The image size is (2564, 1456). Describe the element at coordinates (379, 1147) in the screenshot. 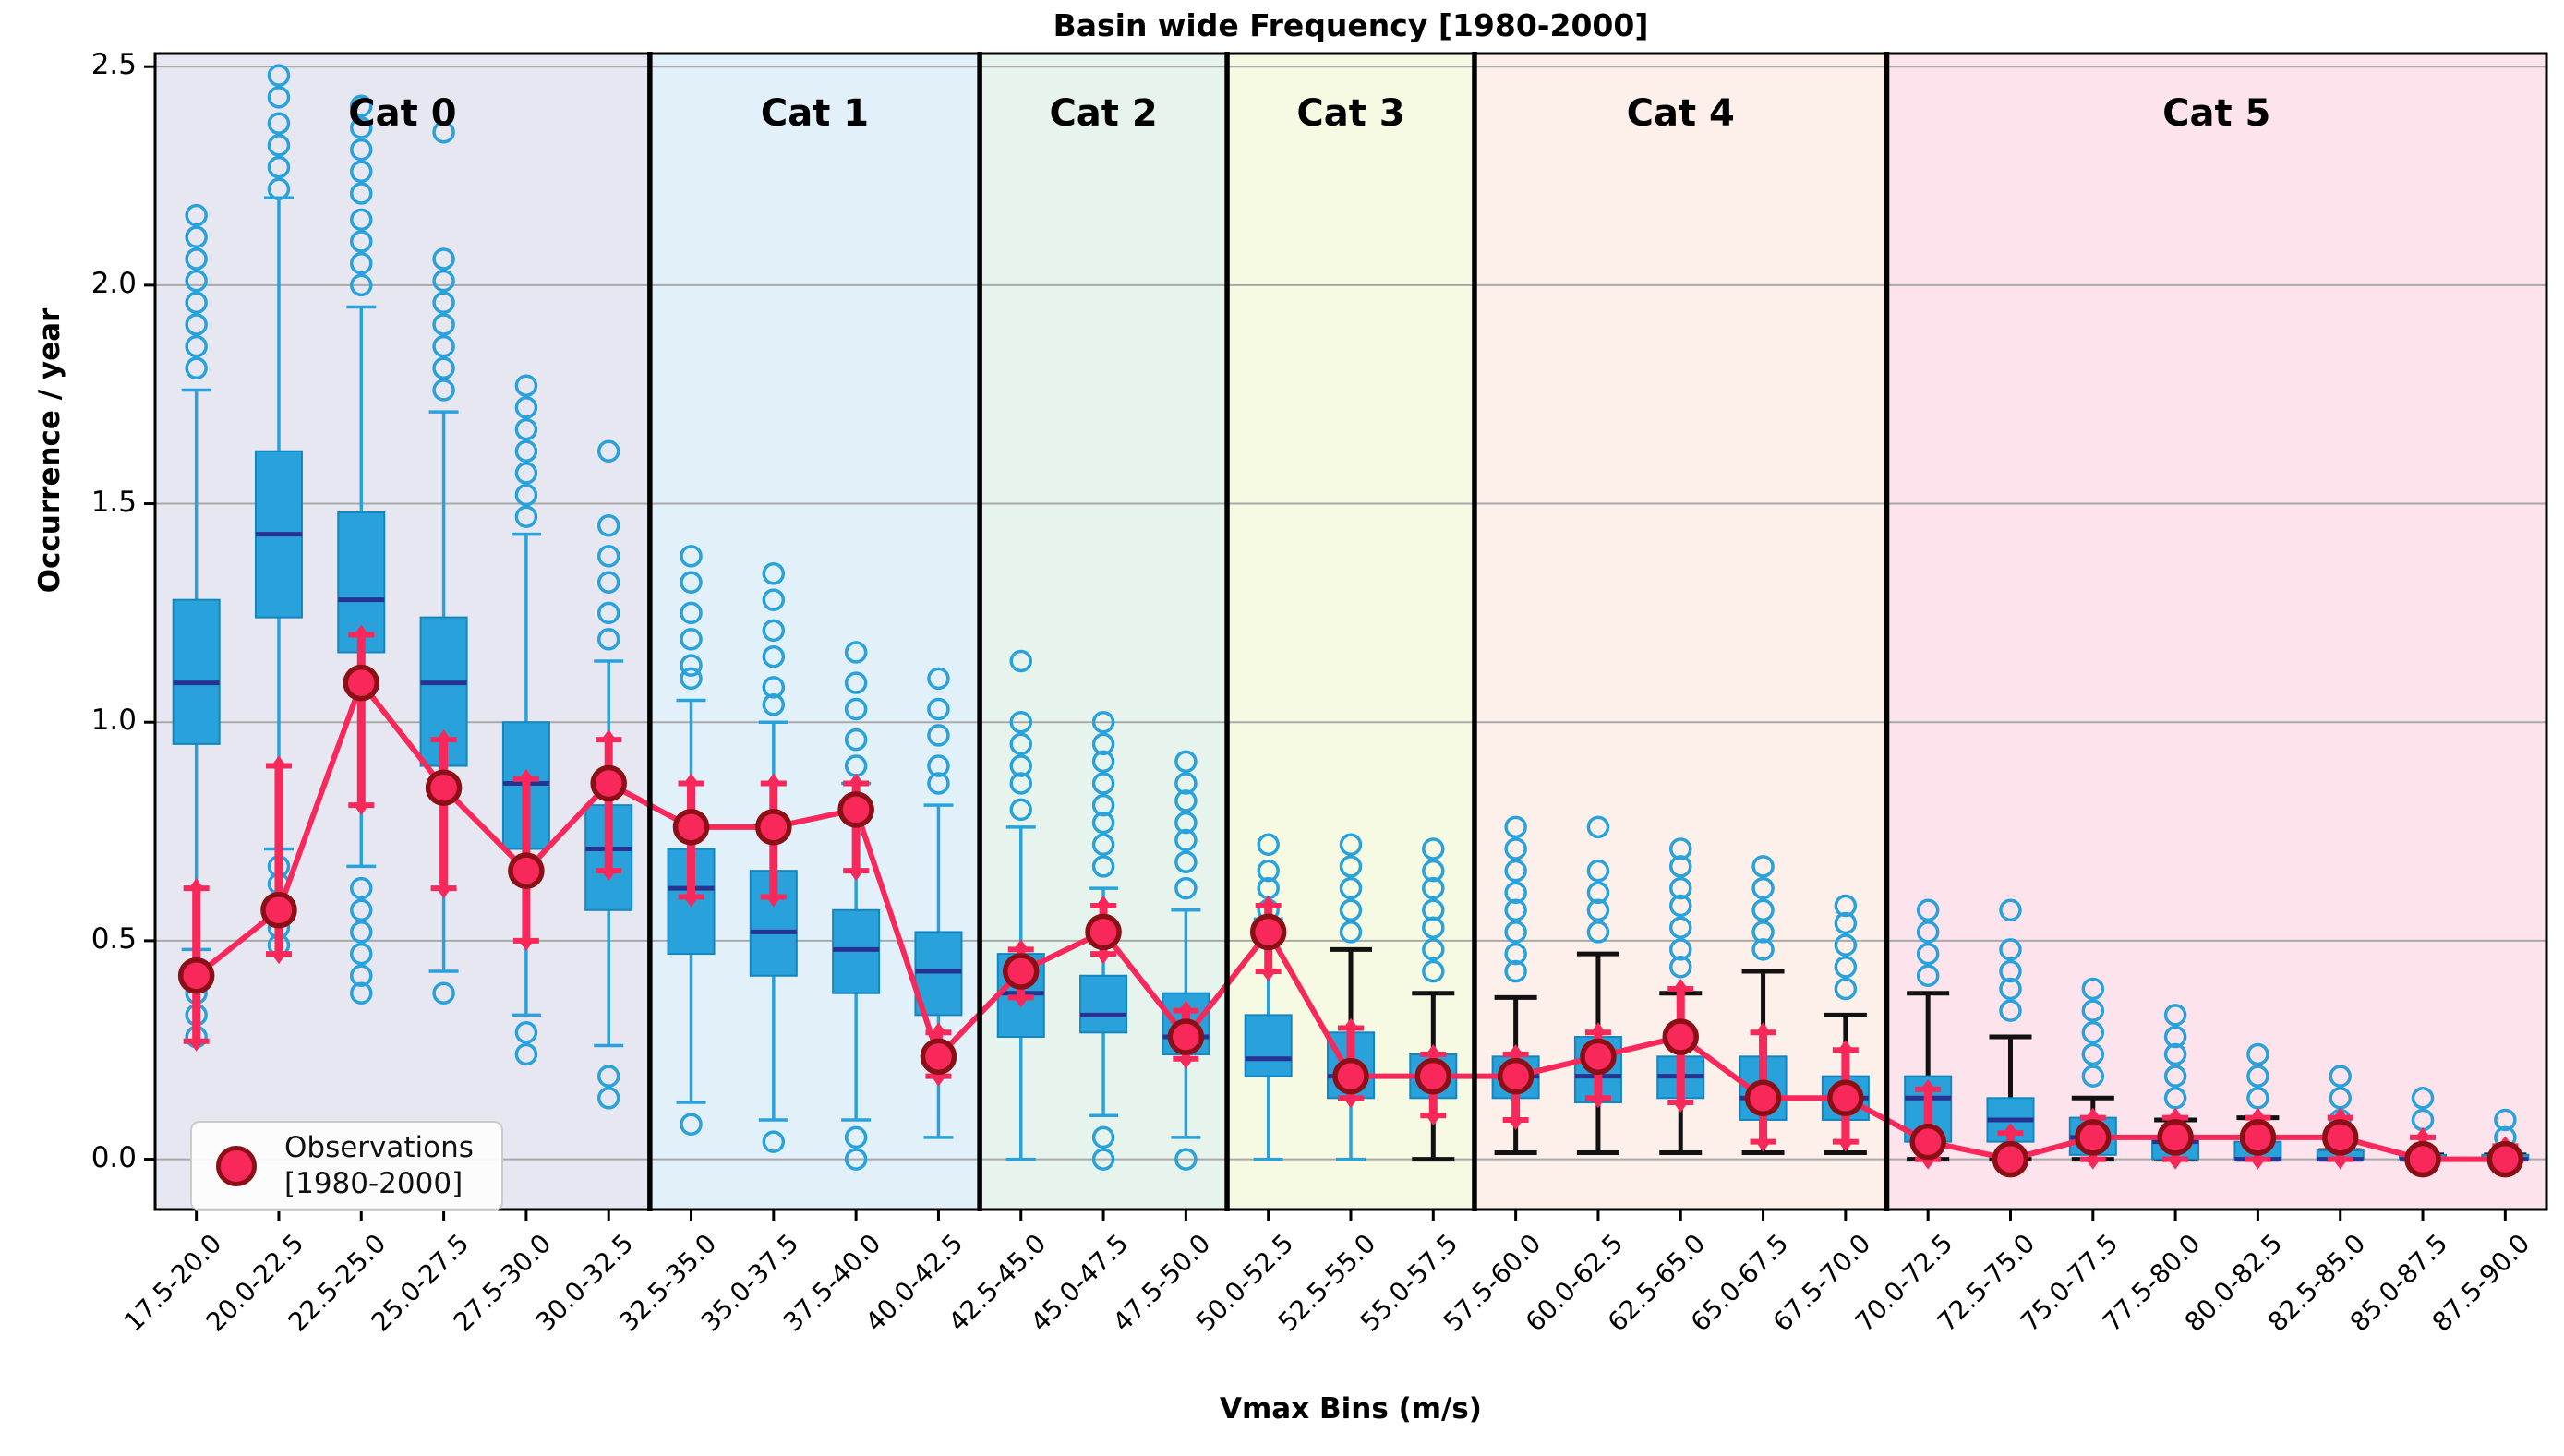

I see `legend-line1: Observations` at that location.